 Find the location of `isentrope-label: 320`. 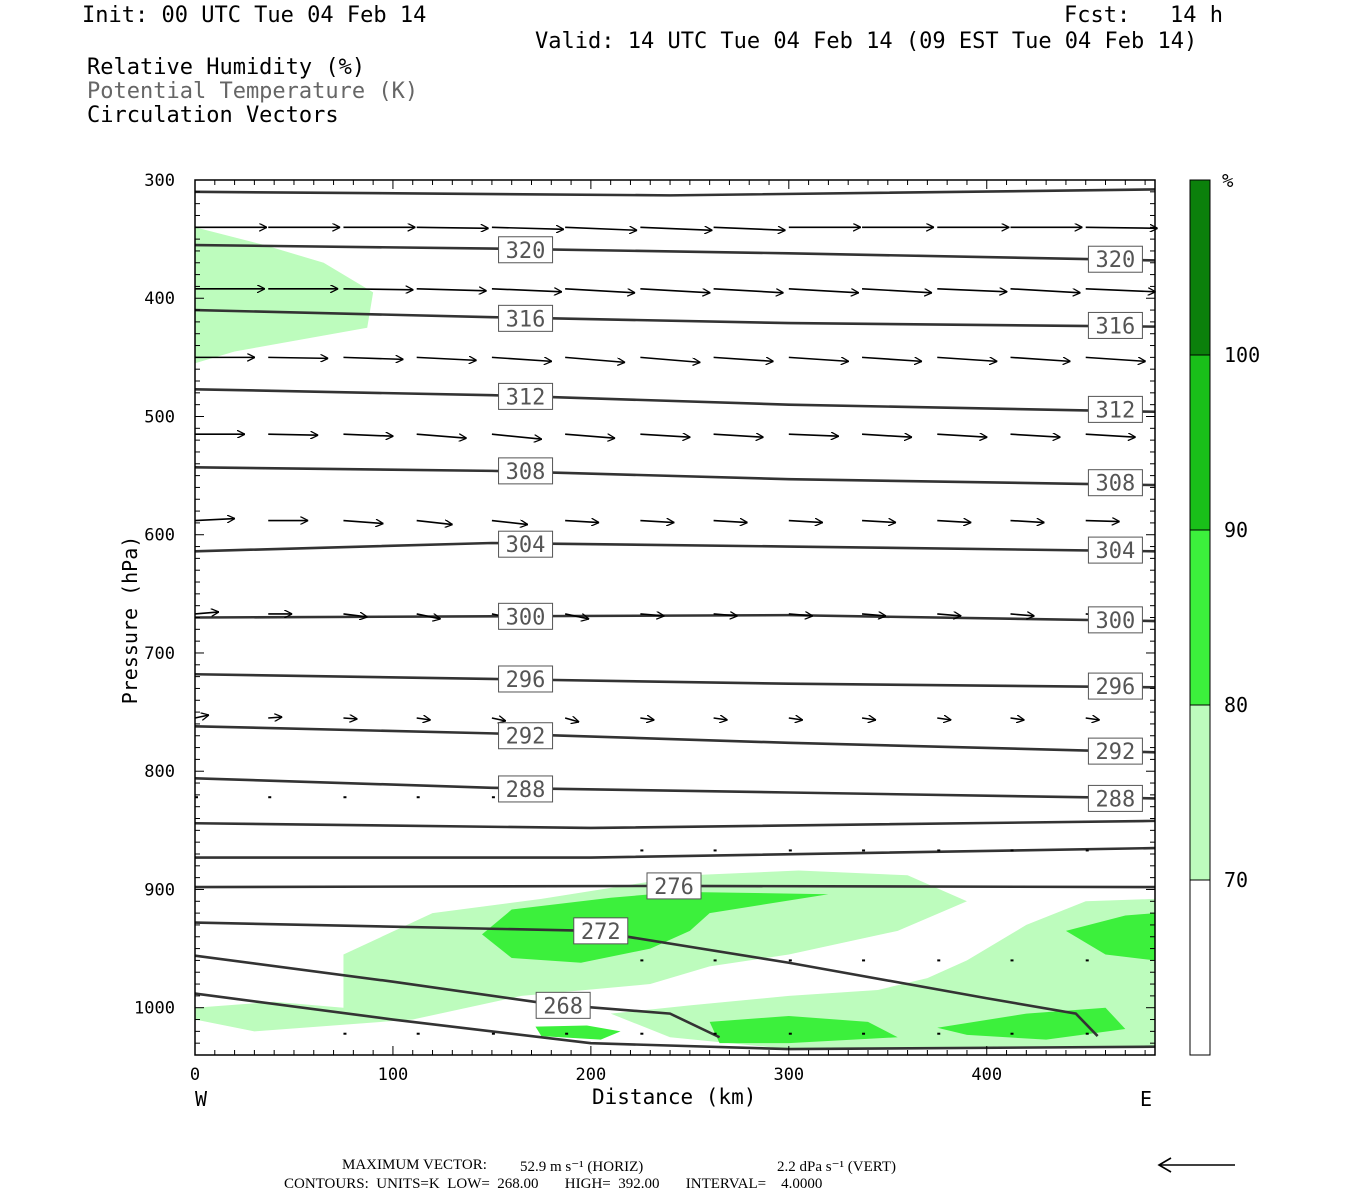

isentrope-label: 320 is located at coordinates (1115, 259).